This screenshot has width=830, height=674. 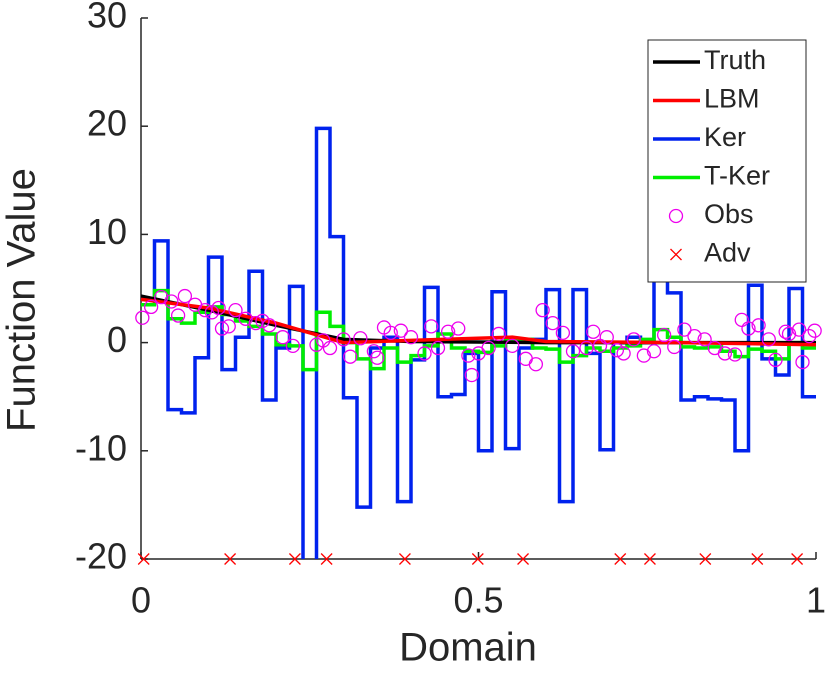 What do you see at coordinates (478, 600) in the screenshot?
I see `x-tick-label: 0.5` at bounding box center [478, 600].